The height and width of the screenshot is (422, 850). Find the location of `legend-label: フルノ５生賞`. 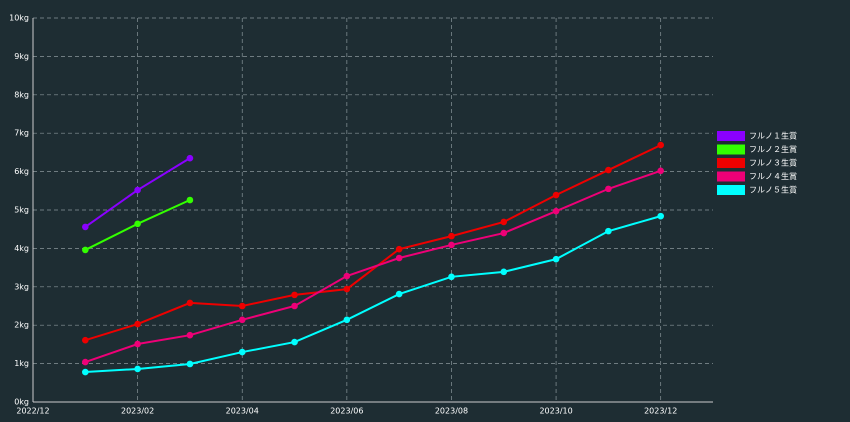

legend-label: フルノ５生賞 is located at coordinates (773, 190).